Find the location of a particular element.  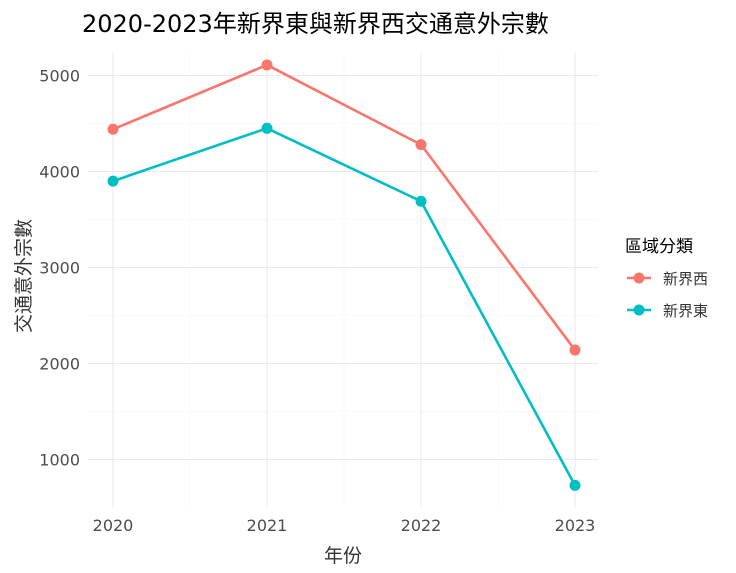

y-tick-label: 3000 is located at coordinates (59, 268).